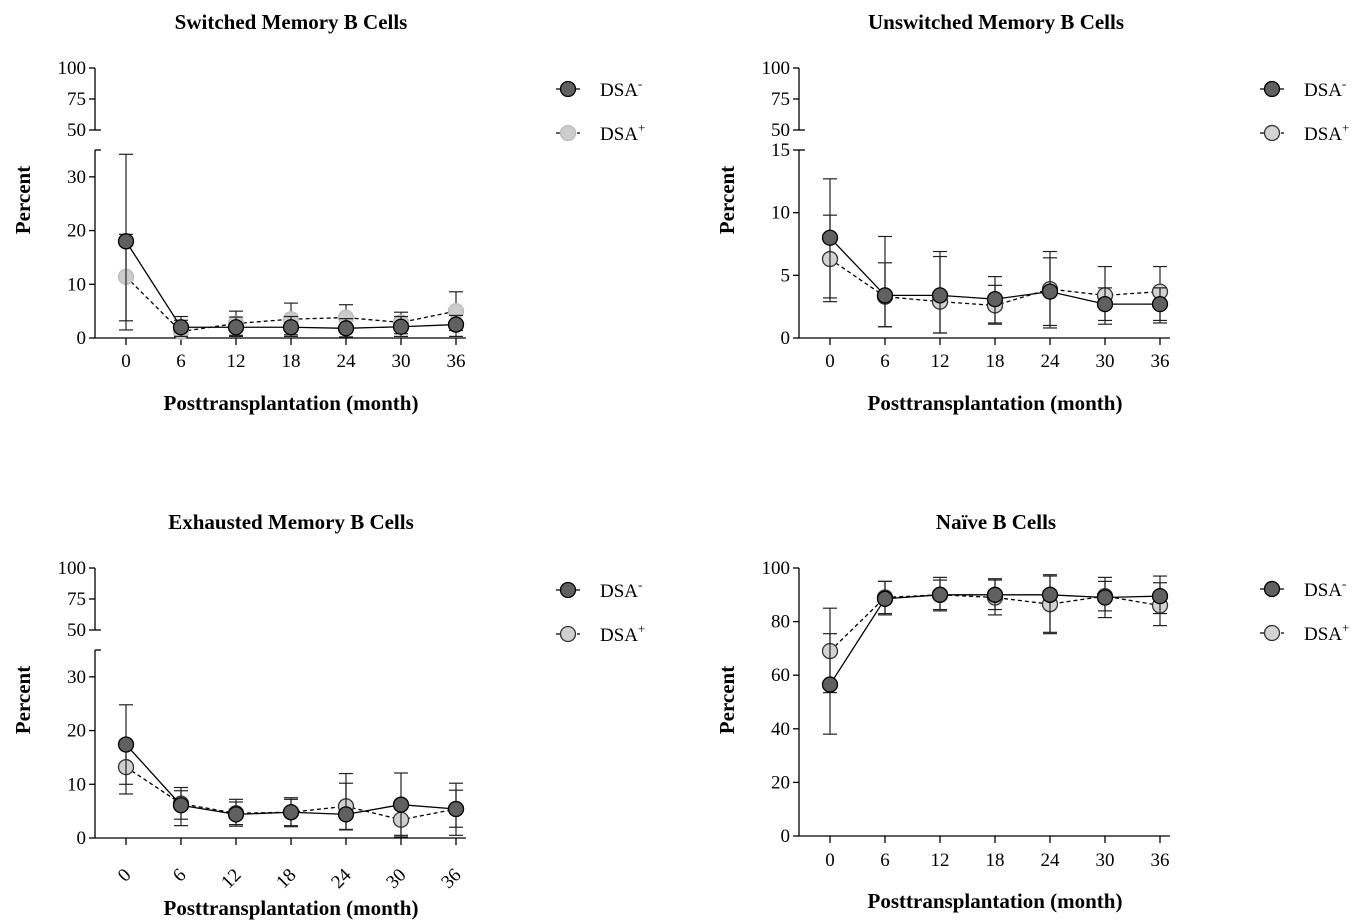  I want to click on legend-label: DSA+, so click(1326, 132).